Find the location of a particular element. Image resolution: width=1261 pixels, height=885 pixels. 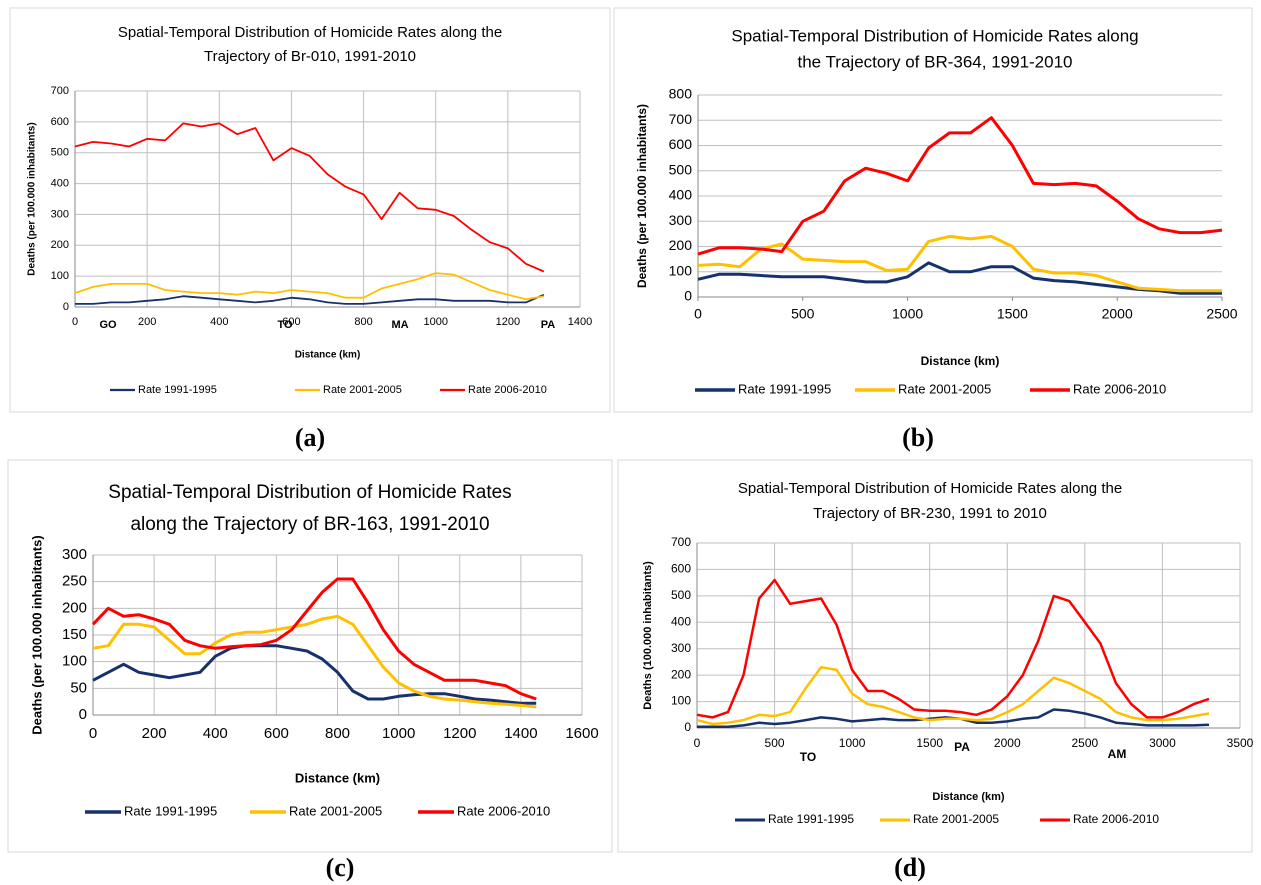

chart-title: Trajectory of BR-230, 1991 to 2010 is located at coordinates (930, 513).